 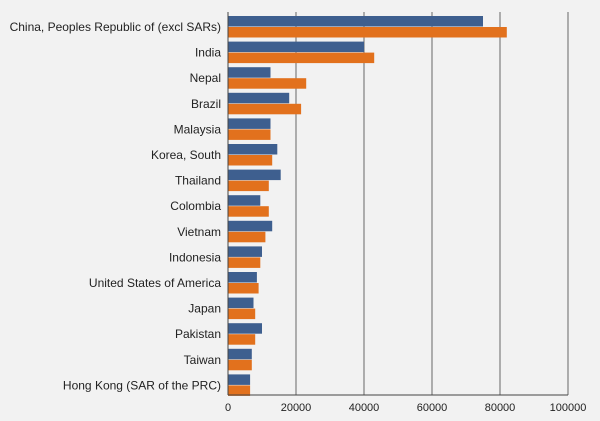 I want to click on category-label: Japan, so click(x=204, y=309).